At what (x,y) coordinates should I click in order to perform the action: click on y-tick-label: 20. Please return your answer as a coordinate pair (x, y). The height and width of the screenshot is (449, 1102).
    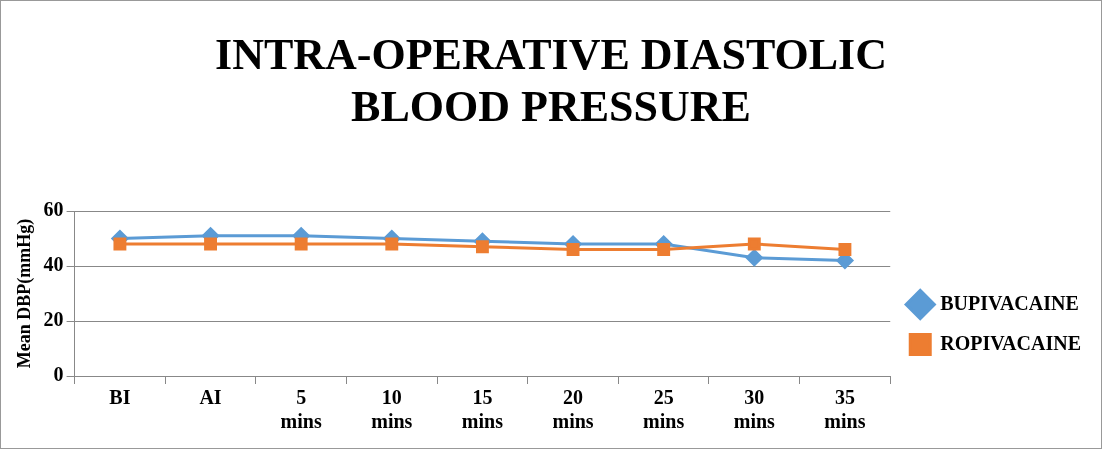
    Looking at the image, I should click on (53, 319).